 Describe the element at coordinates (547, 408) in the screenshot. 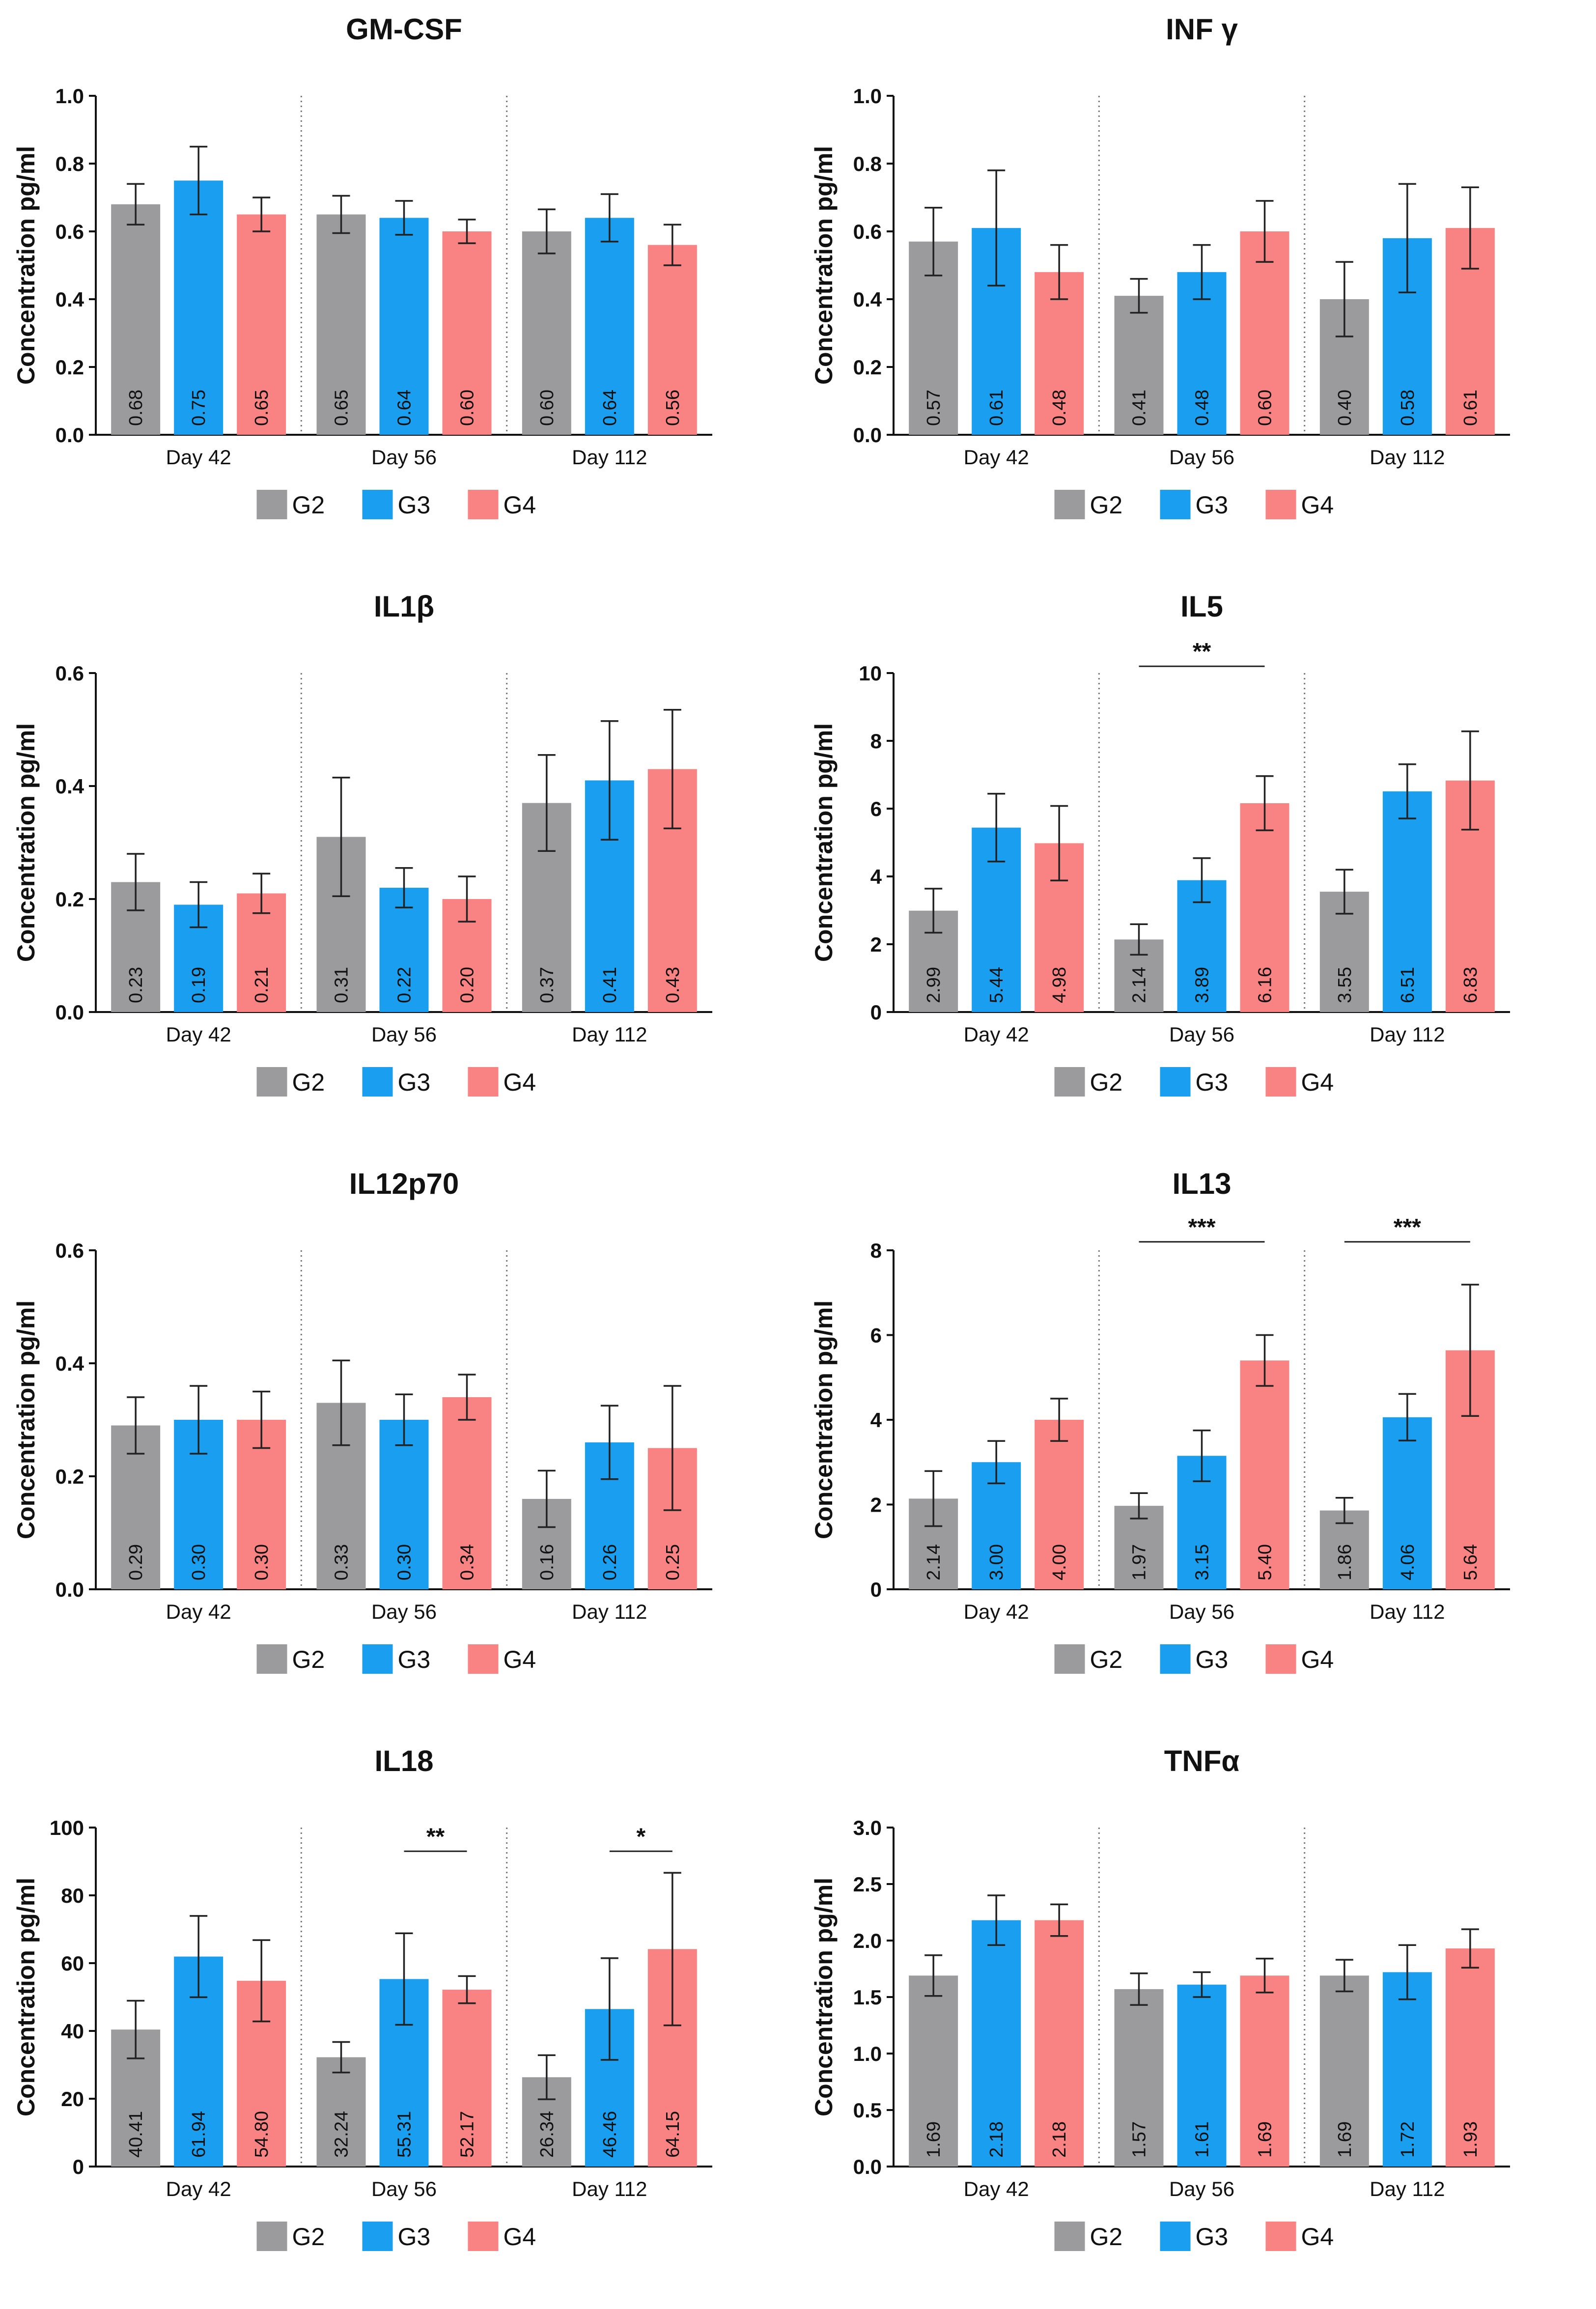

I see `data-label-g2-day112: 0.60` at that location.